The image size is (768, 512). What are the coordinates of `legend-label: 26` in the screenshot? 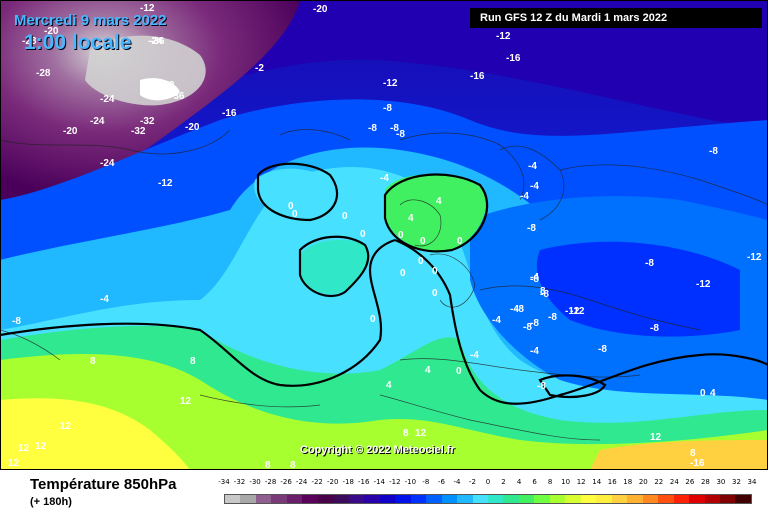 It's located at (690, 482).